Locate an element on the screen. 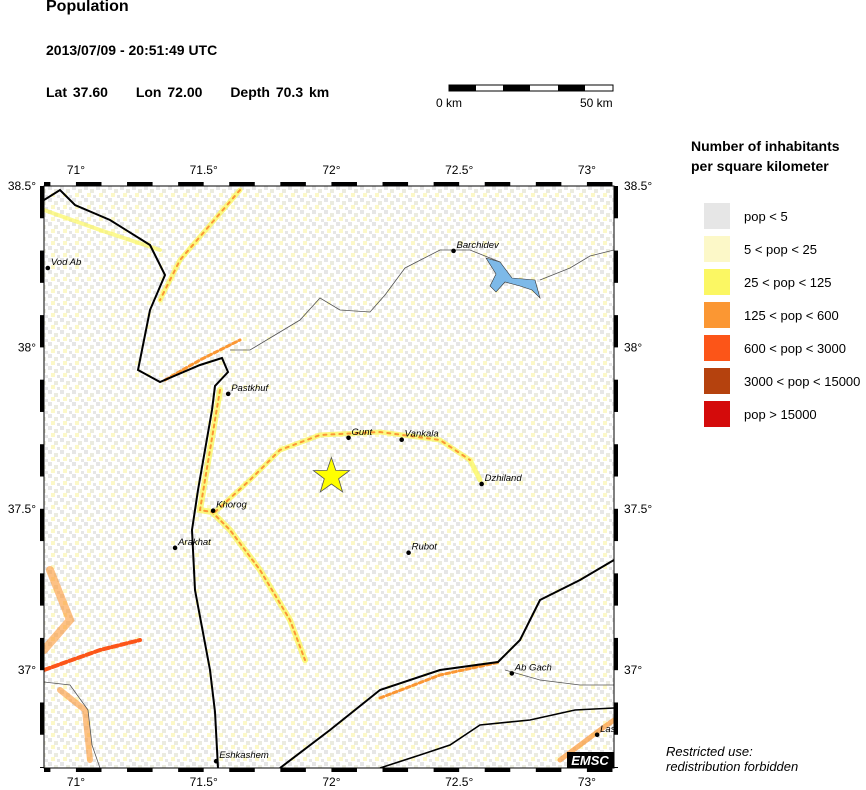 The height and width of the screenshot is (790, 866). legend-item: 25 < pop < 125 is located at coordinates (767, 282).